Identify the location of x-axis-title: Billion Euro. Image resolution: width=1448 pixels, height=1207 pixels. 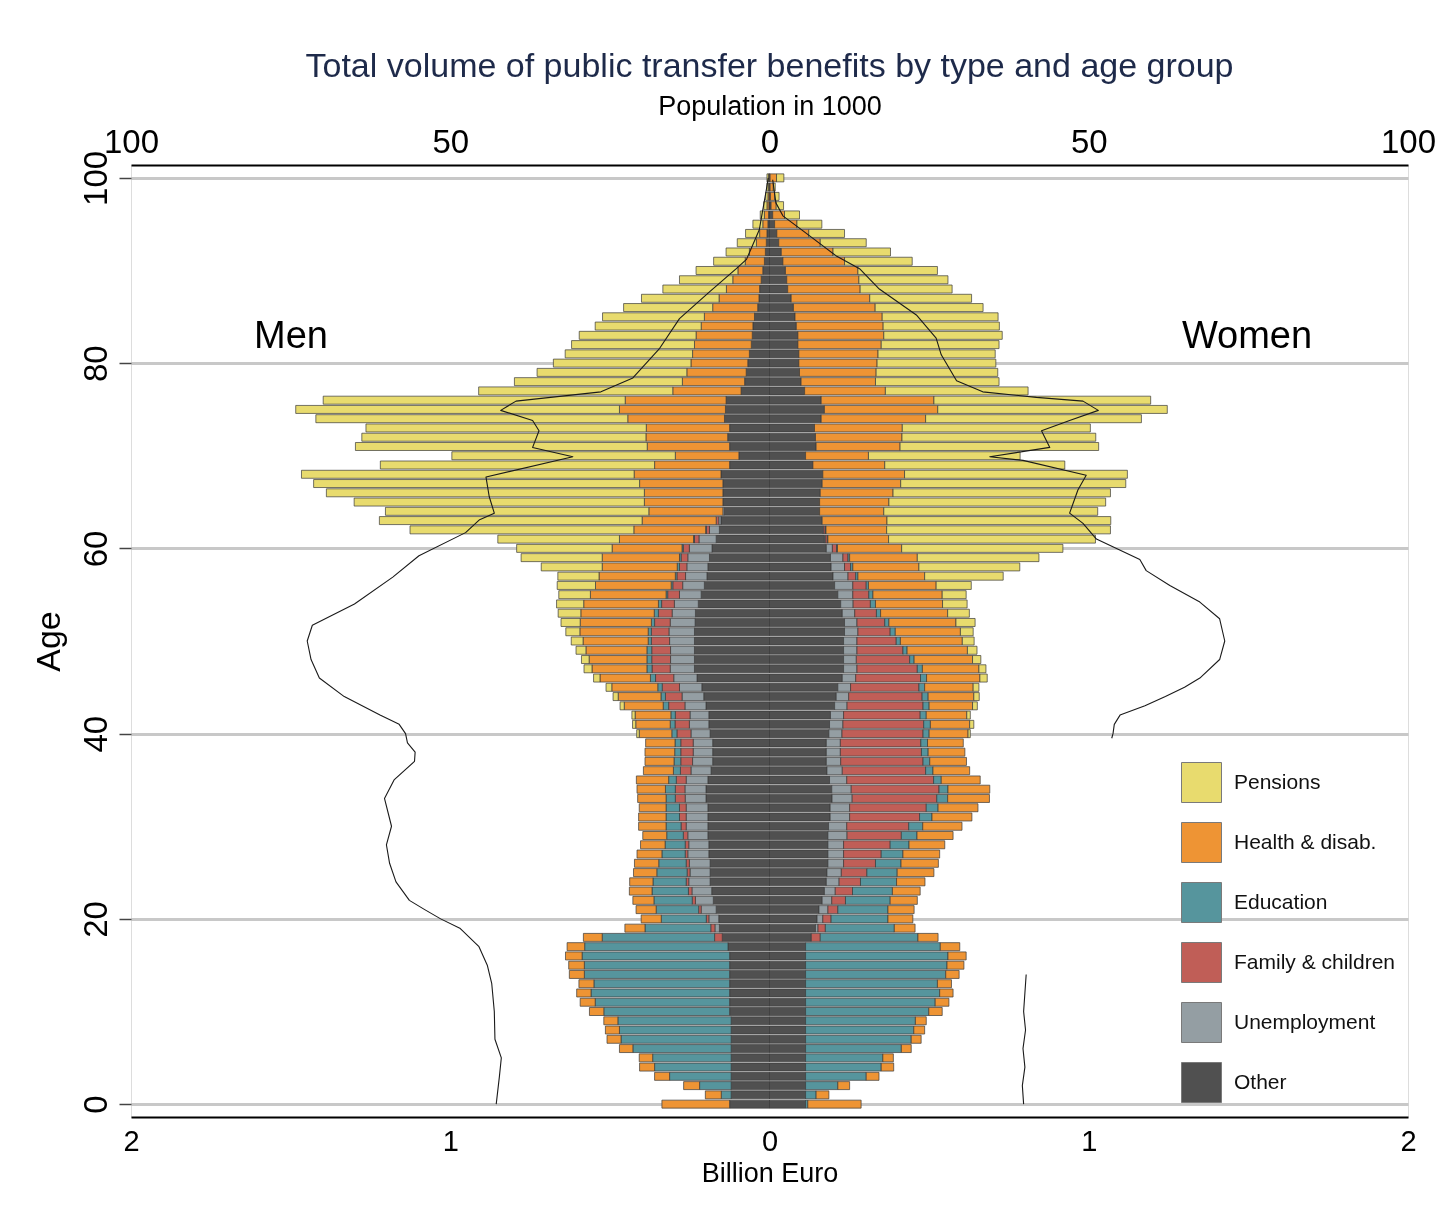
(770, 1172).